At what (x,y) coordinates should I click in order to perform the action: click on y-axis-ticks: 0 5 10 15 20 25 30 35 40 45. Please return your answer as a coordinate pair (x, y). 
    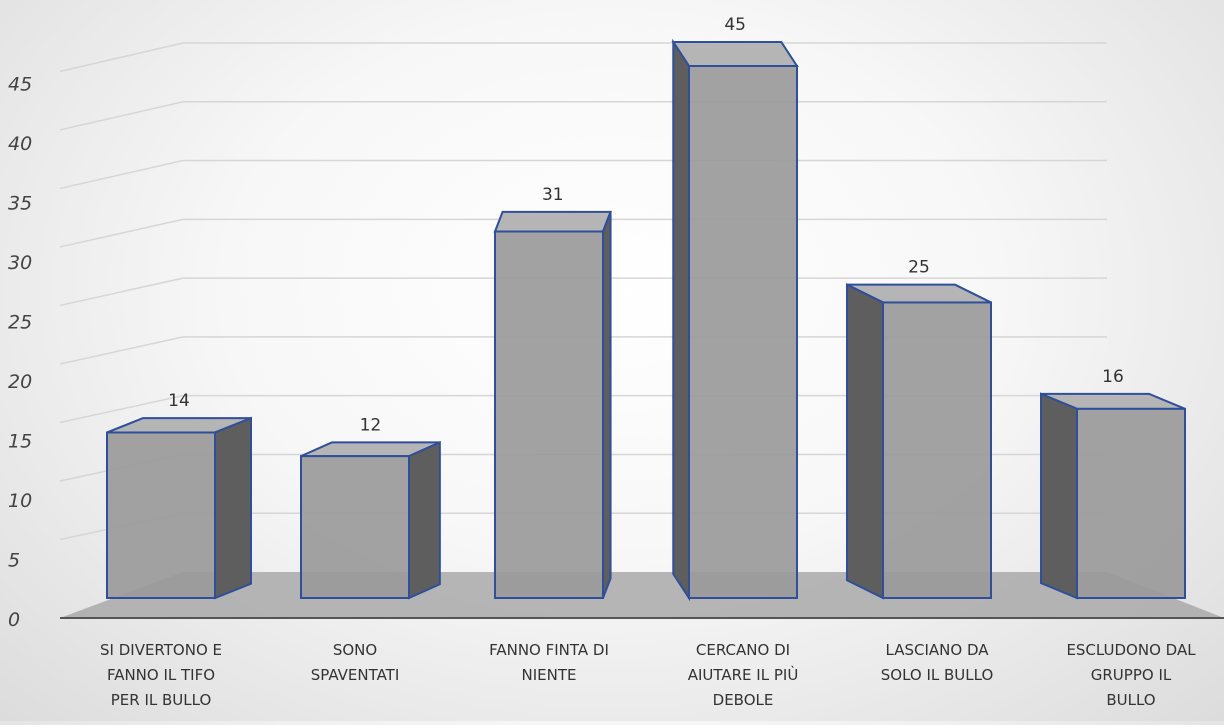
    Looking at the image, I should click on (20, 352).